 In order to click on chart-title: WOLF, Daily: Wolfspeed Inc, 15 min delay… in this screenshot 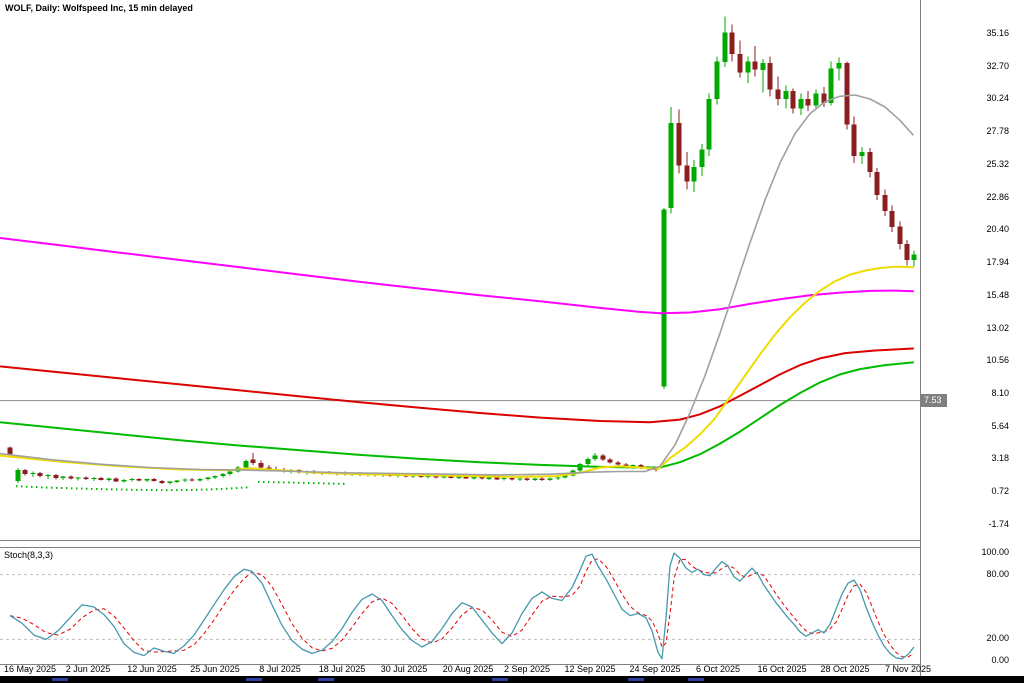, I will do `click(99, 8)`.